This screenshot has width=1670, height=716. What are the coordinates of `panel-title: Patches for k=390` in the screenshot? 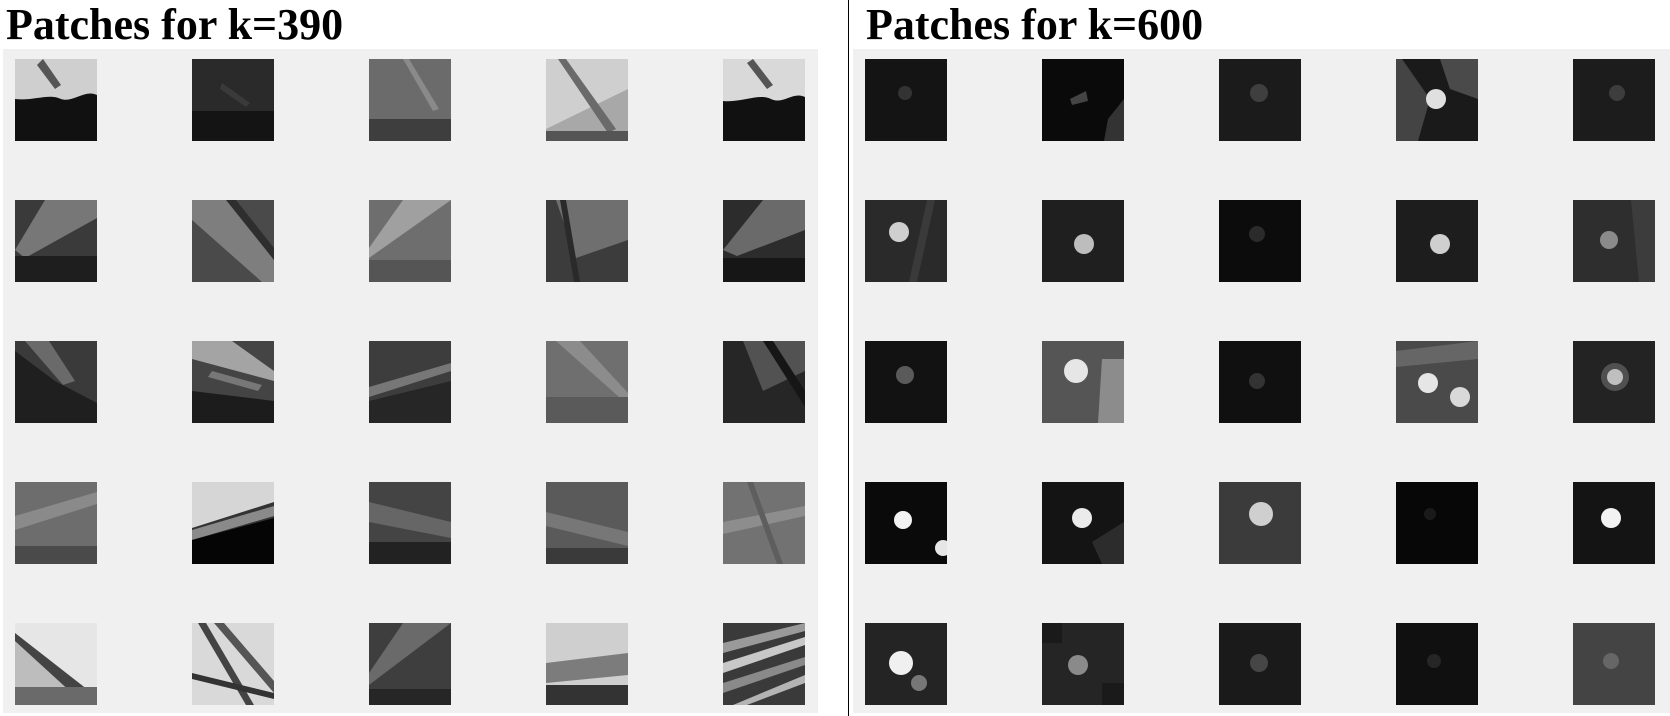 It's located at (175, 24).